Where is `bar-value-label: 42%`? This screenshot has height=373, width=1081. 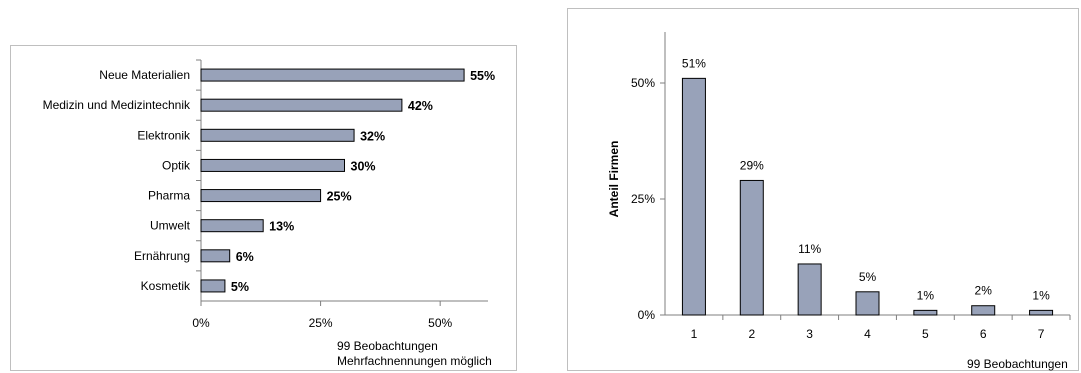 bar-value-label: 42% is located at coordinates (420, 106).